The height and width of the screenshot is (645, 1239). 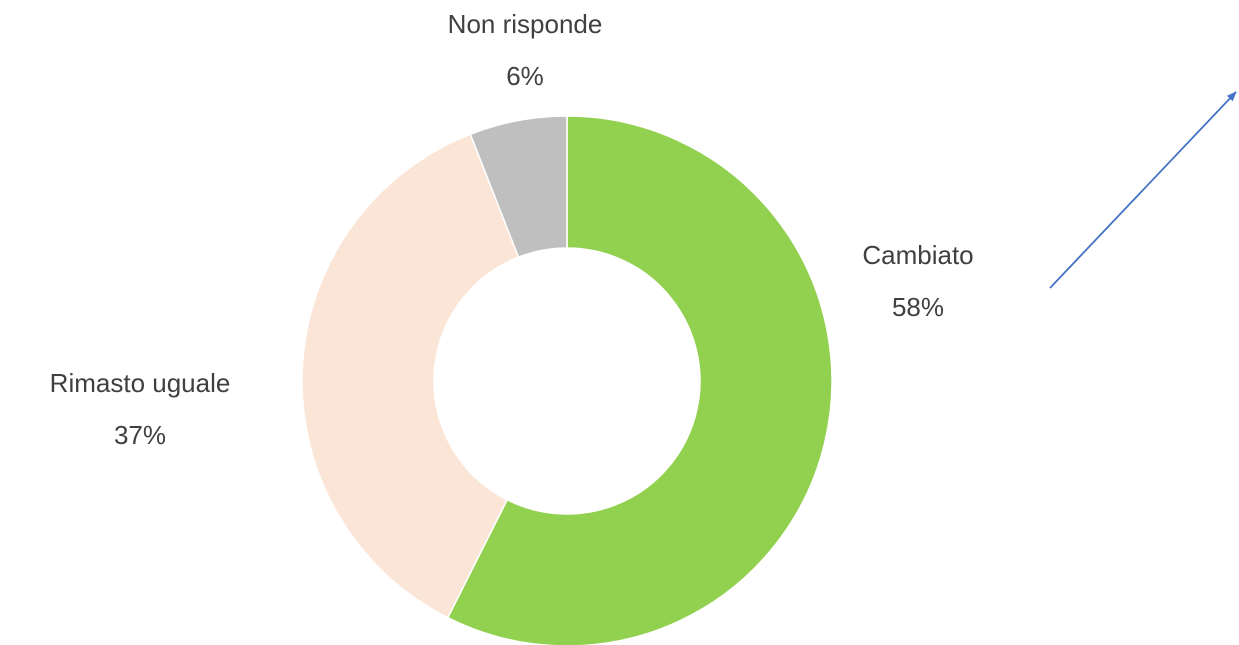 What do you see at coordinates (525, 24) in the screenshot?
I see `slice-label-name: Non risponde` at bounding box center [525, 24].